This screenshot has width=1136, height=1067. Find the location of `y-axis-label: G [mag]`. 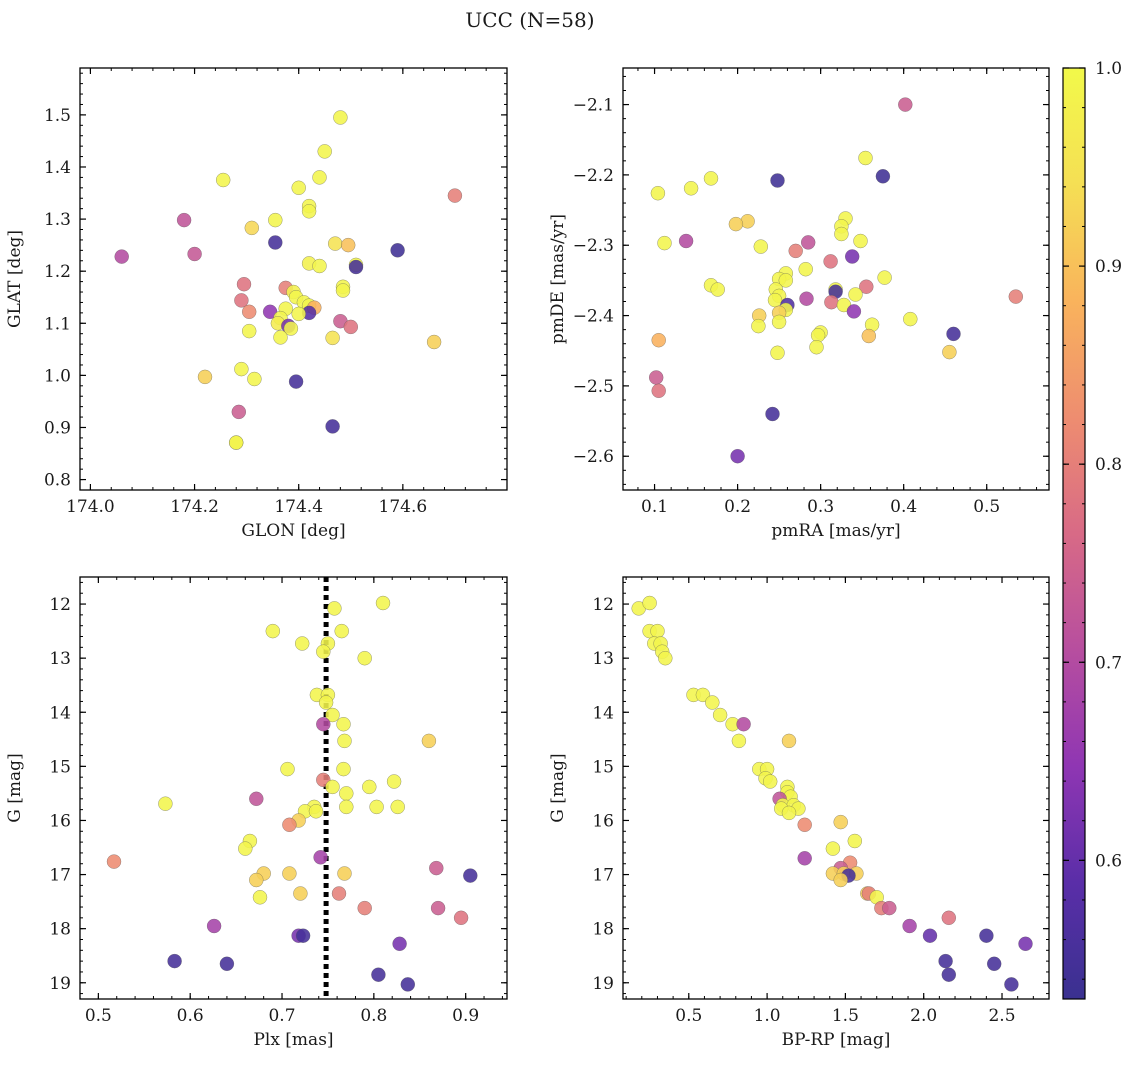

y-axis-label: G [mag] is located at coordinates (558, 787).